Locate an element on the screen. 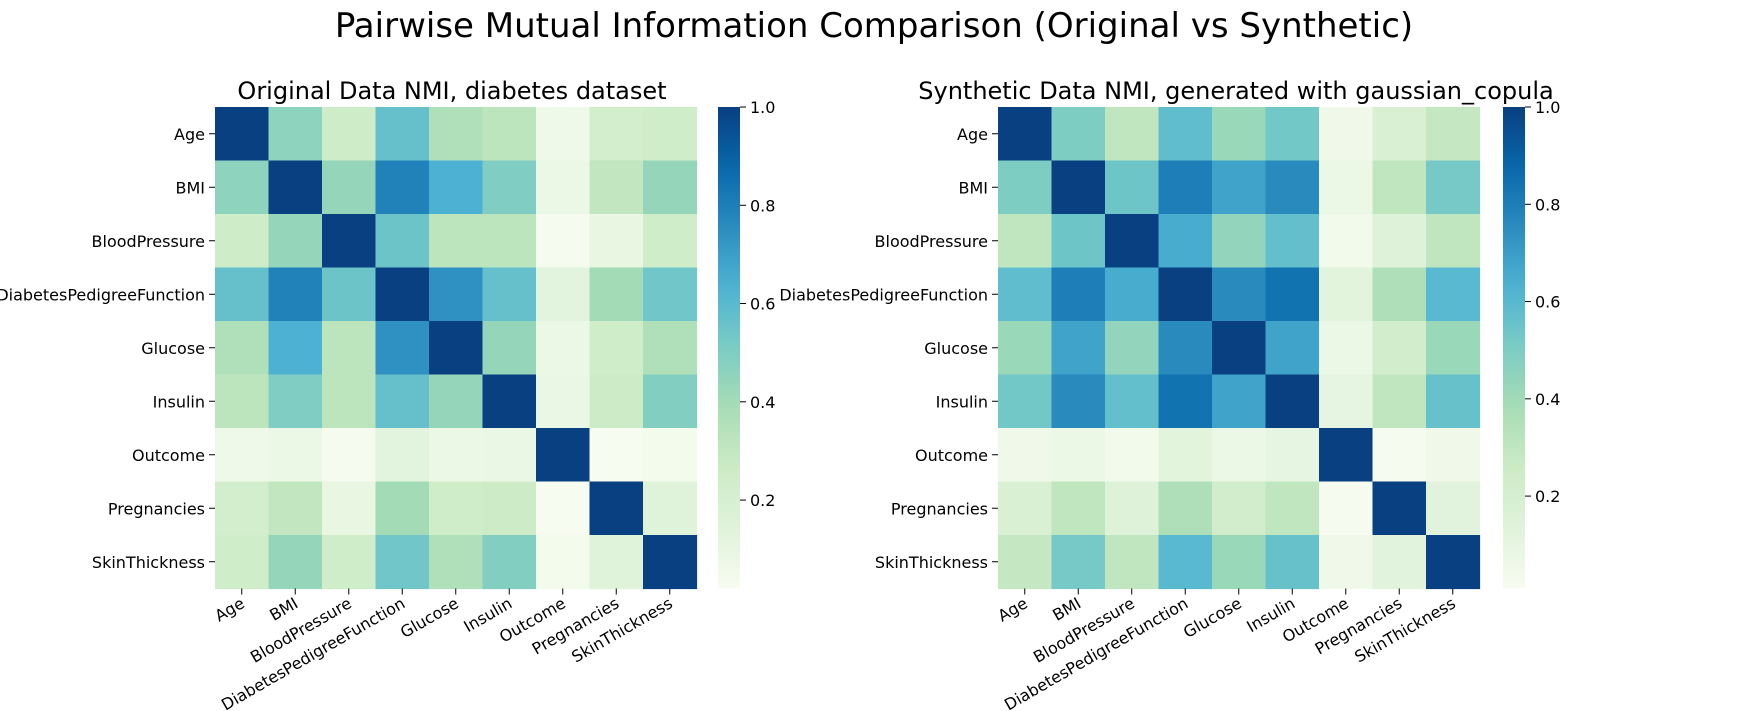 This screenshot has width=1749, height=711. heatmap-cell-Insulin-Outcome is located at coordinates (1346, 401).